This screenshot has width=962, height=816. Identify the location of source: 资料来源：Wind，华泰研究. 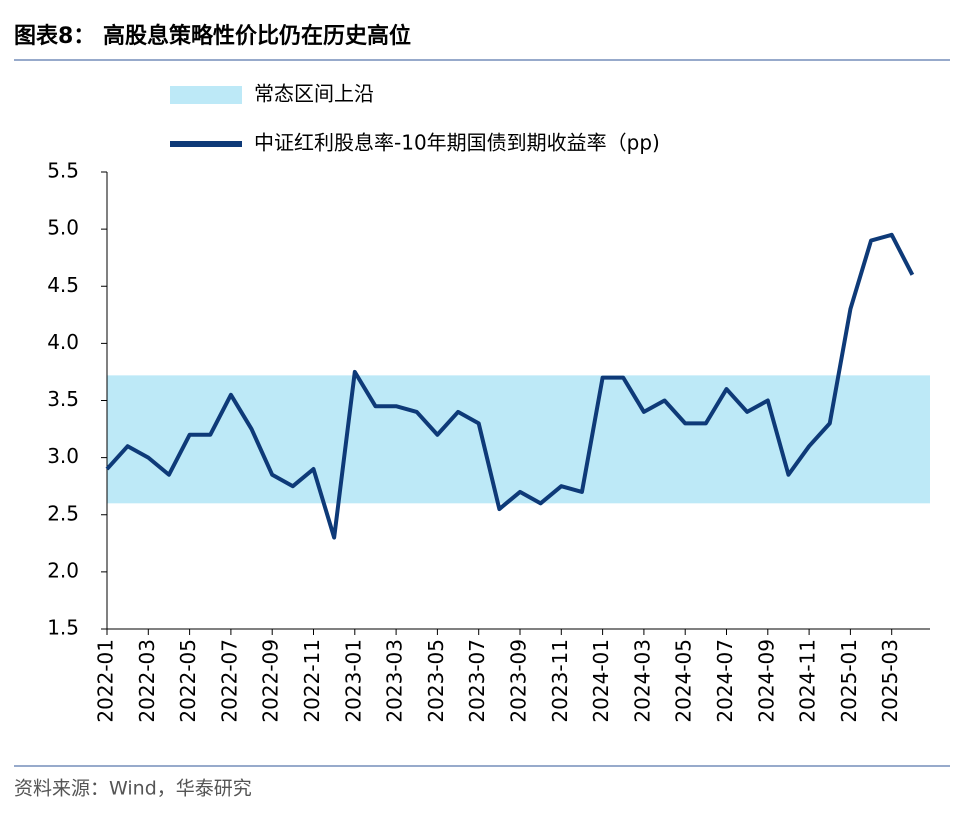
(133, 789).